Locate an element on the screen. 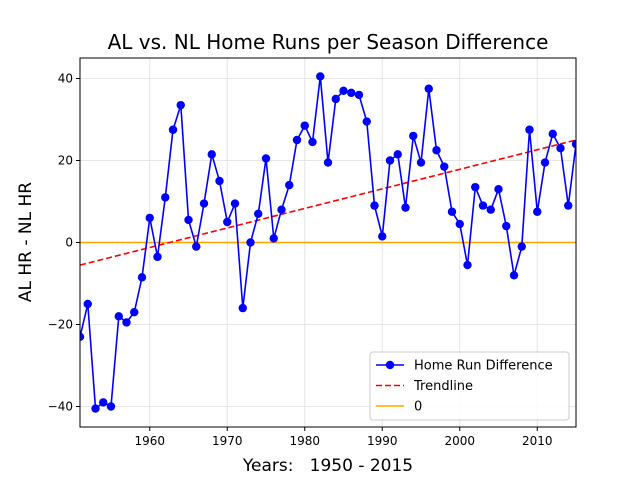 The height and width of the screenshot is (480, 640). x-tick-label: 1960 is located at coordinates (149, 441).